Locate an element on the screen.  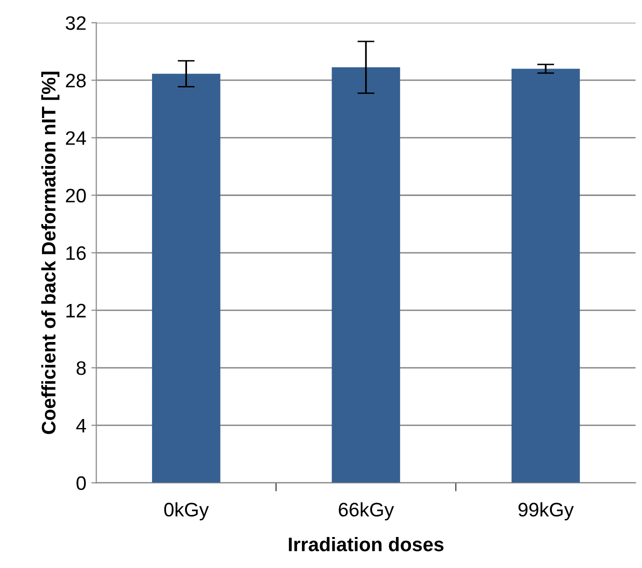
x-axis-title: Irradiation doses is located at coordinates (366, 544).